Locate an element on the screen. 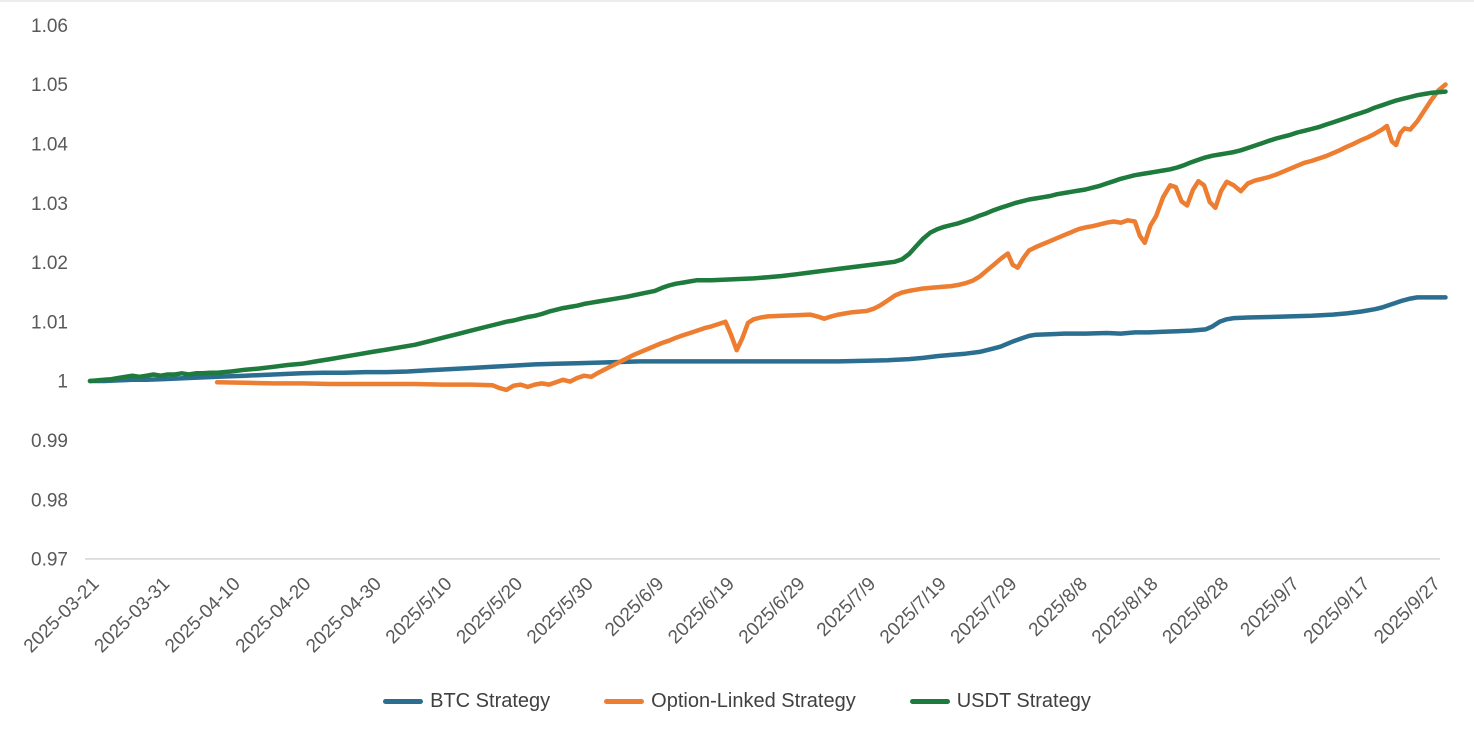 This screenshot has width=1474, height=734. x-tick-label: 2025/9/27 is located at coordinates (1407, 611).